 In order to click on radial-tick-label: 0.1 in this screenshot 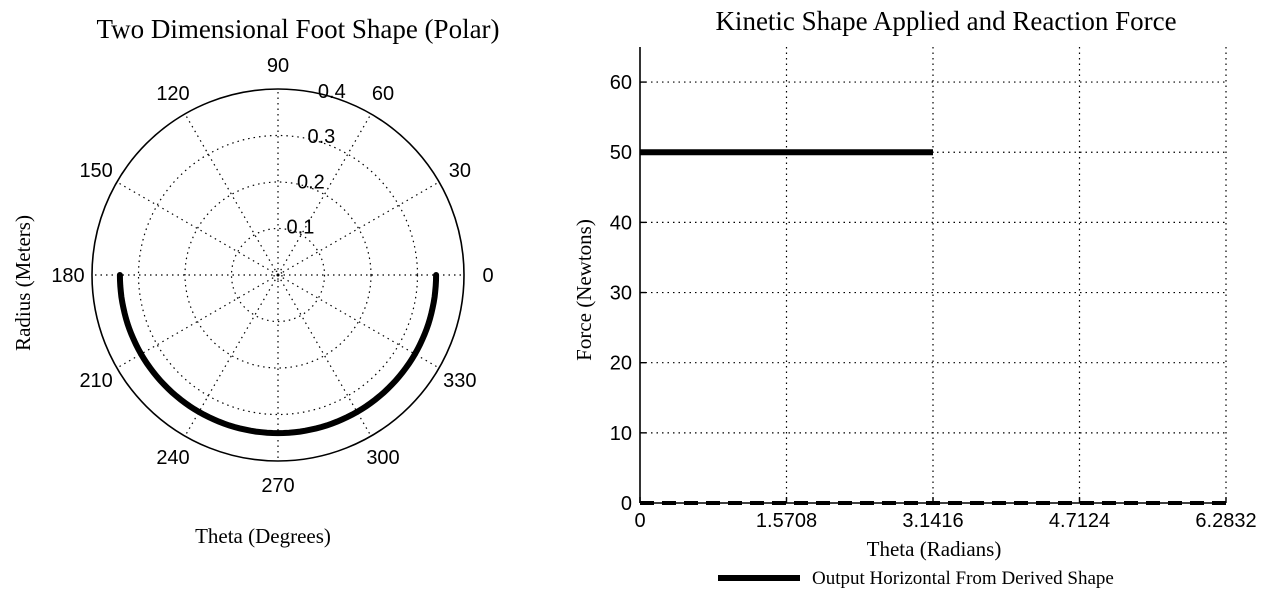, I will do `click(301, 228)`.